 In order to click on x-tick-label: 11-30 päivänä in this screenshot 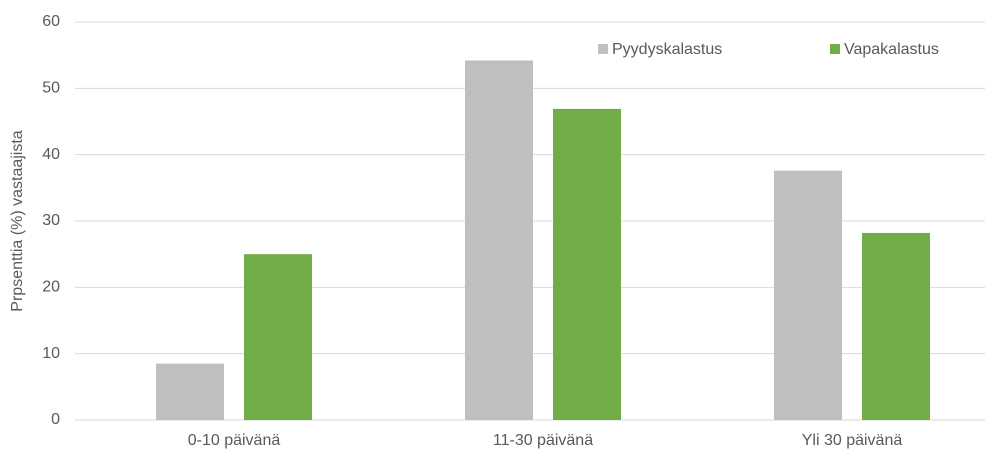, I will do `click(543, 440)`.